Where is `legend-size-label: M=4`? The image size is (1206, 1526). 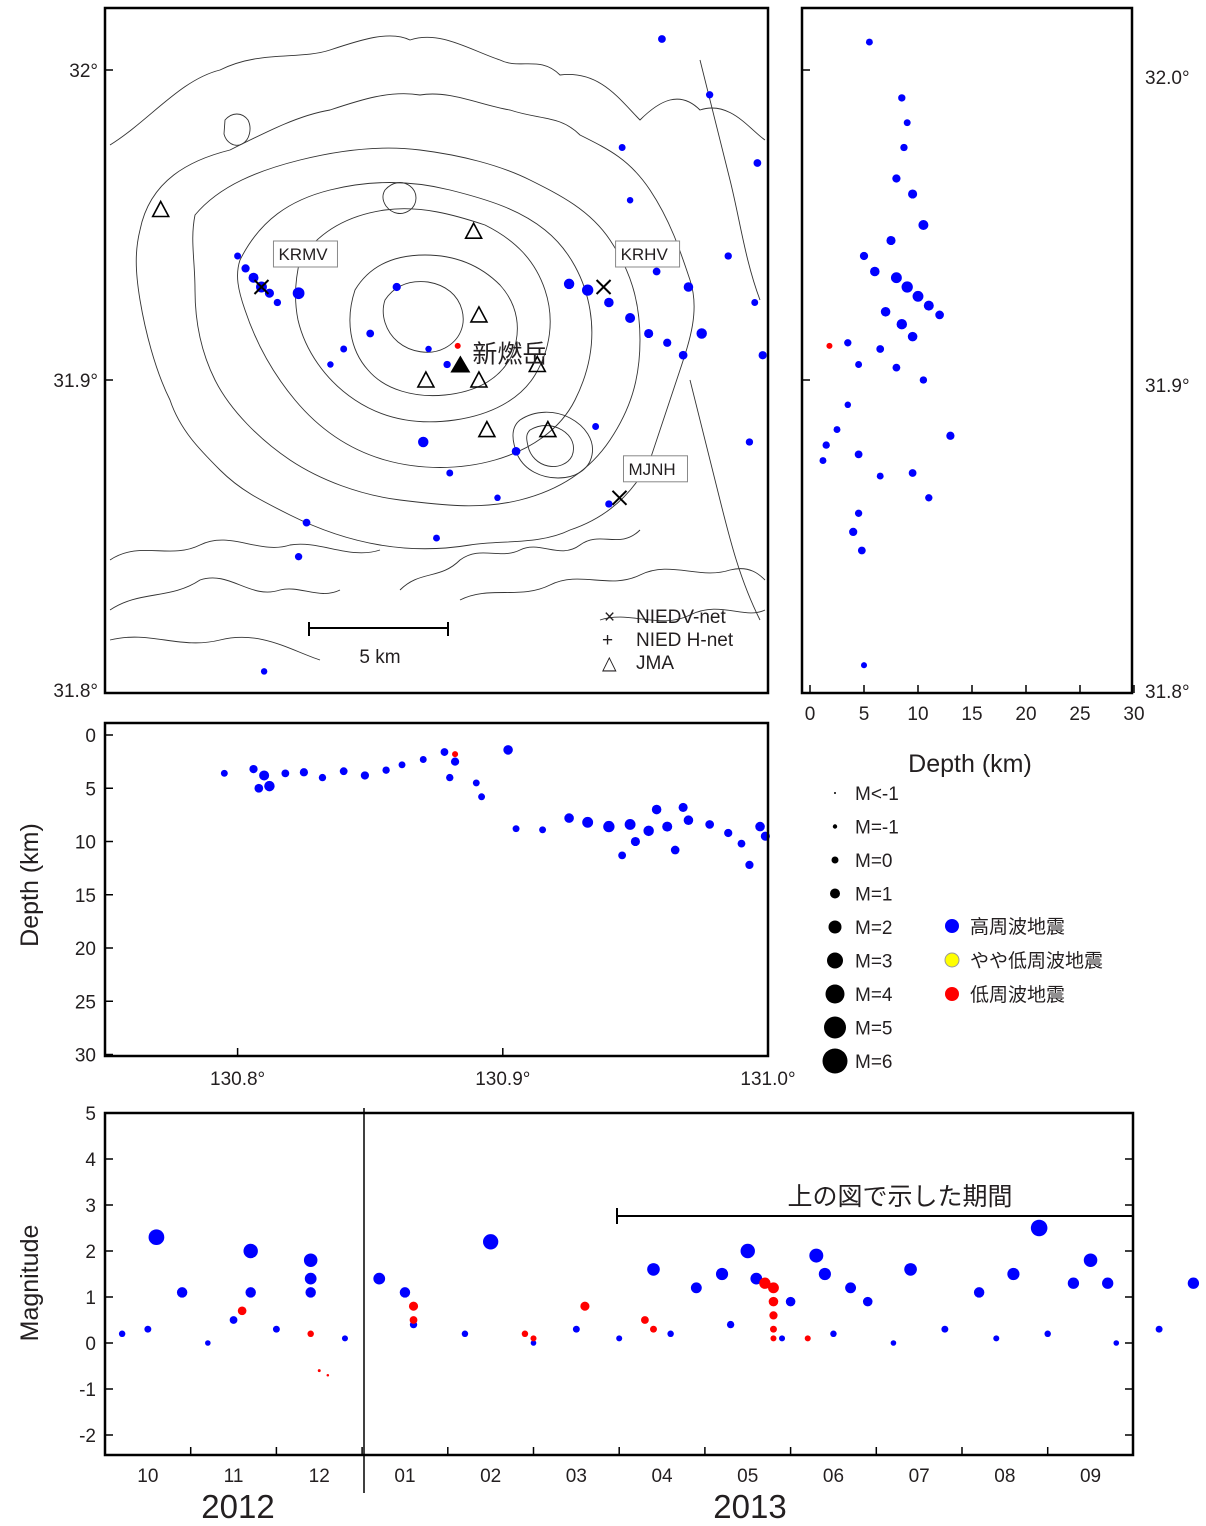
legend-size-label: M=4 is located at coordinates (874, 995).